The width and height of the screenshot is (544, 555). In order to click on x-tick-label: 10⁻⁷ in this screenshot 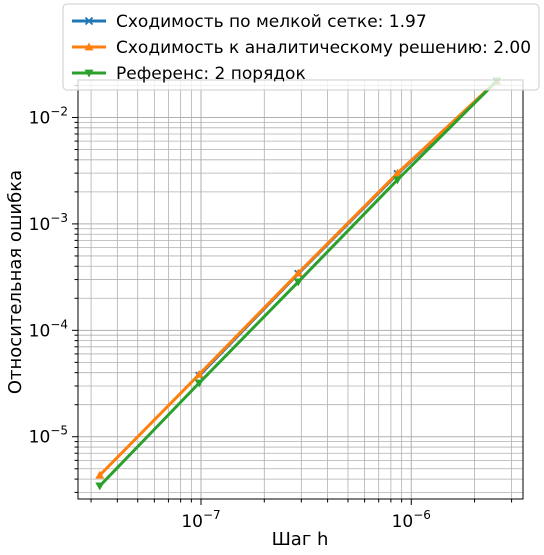, I will do `click(200, 520)`.